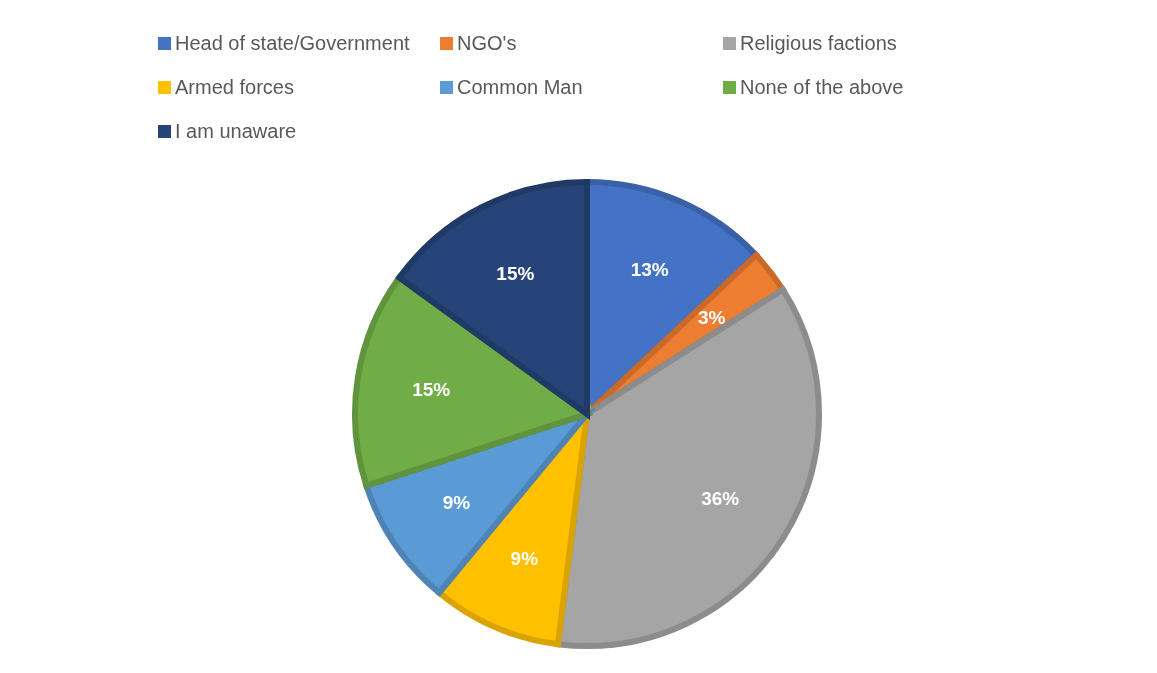 The width and height of the screenshot is (1157, 673). Describe the element at coordinates (711, 317) in the screenshot. I see `data-label: 3%` at that location.